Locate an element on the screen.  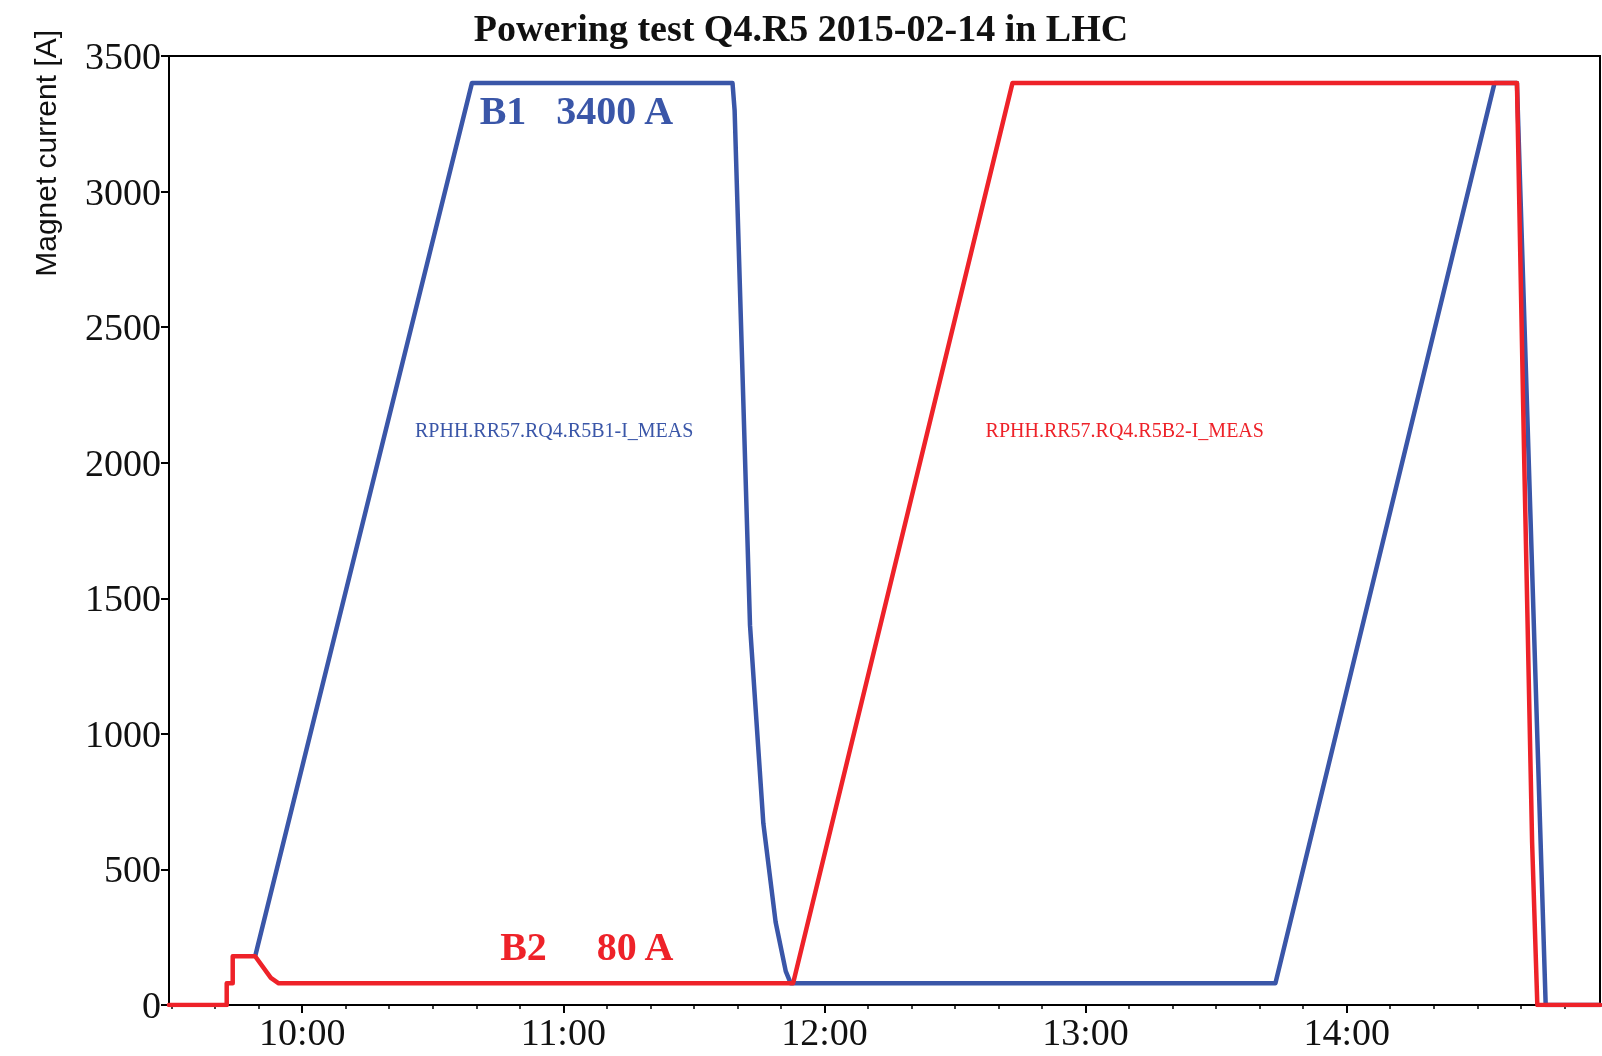
y-tick-label: 3000 is located at coordinates (123, 191).